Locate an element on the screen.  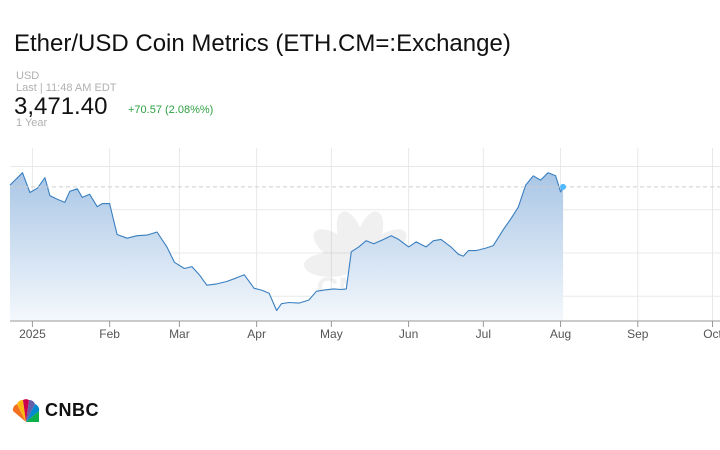
x-tick-label-1: Feb is located at coordinates (109, 334).